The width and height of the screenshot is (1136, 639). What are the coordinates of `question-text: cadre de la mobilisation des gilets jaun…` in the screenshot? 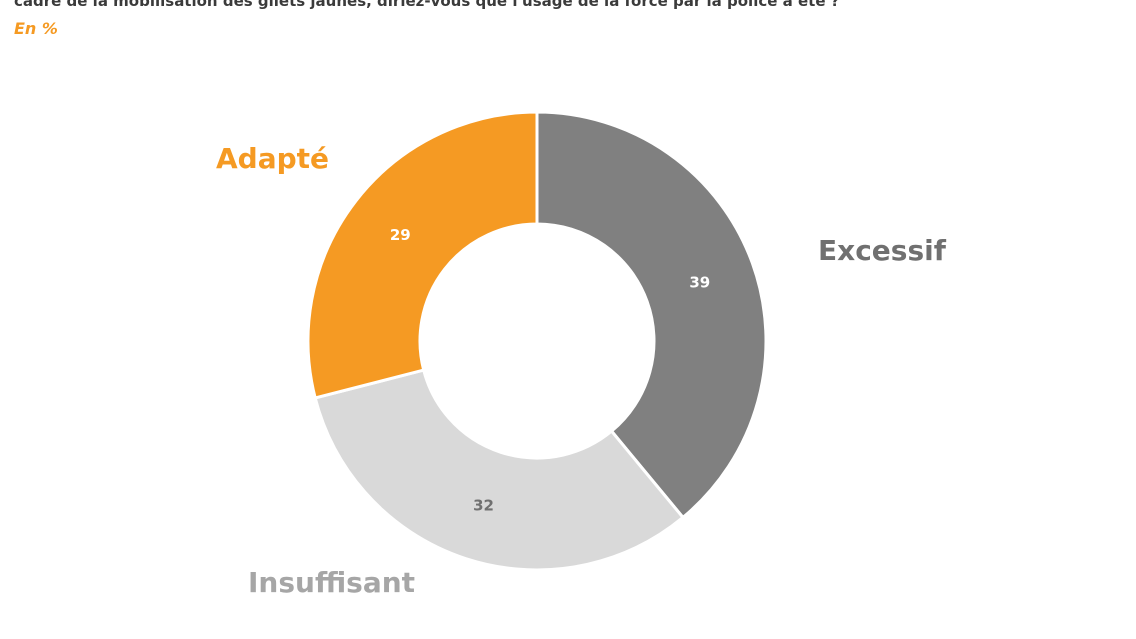 It's located at (427, 5).